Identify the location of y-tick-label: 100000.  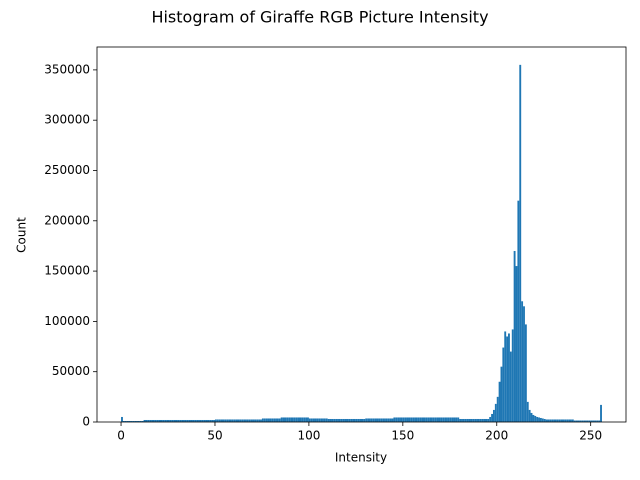
(67, 321).